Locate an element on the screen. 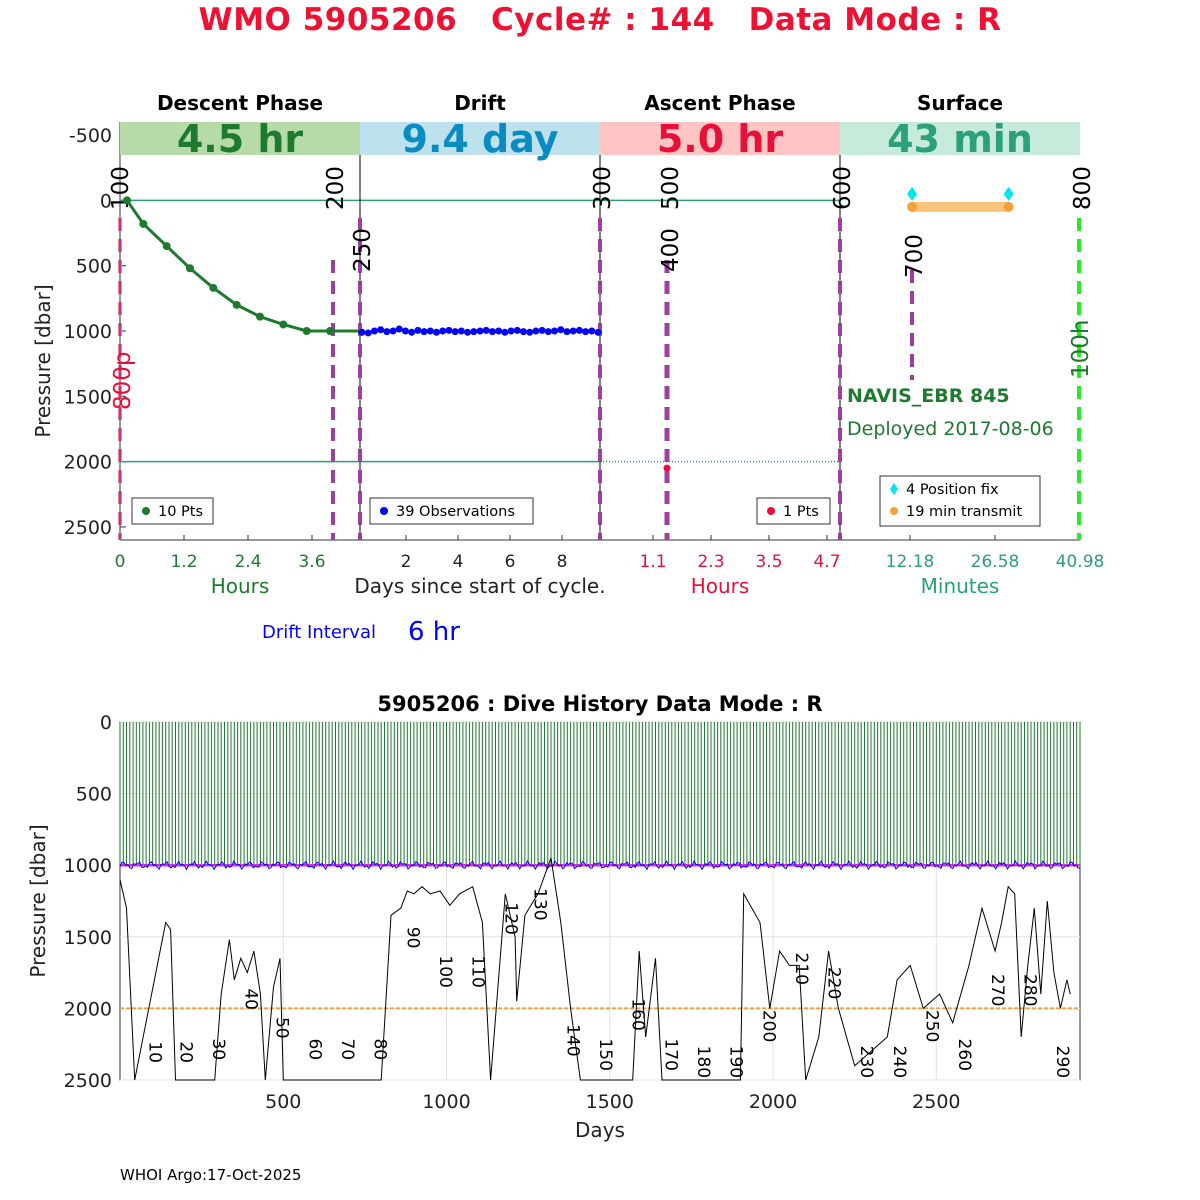  cycle-label: 290 is located at coordinates (1062, 1062).